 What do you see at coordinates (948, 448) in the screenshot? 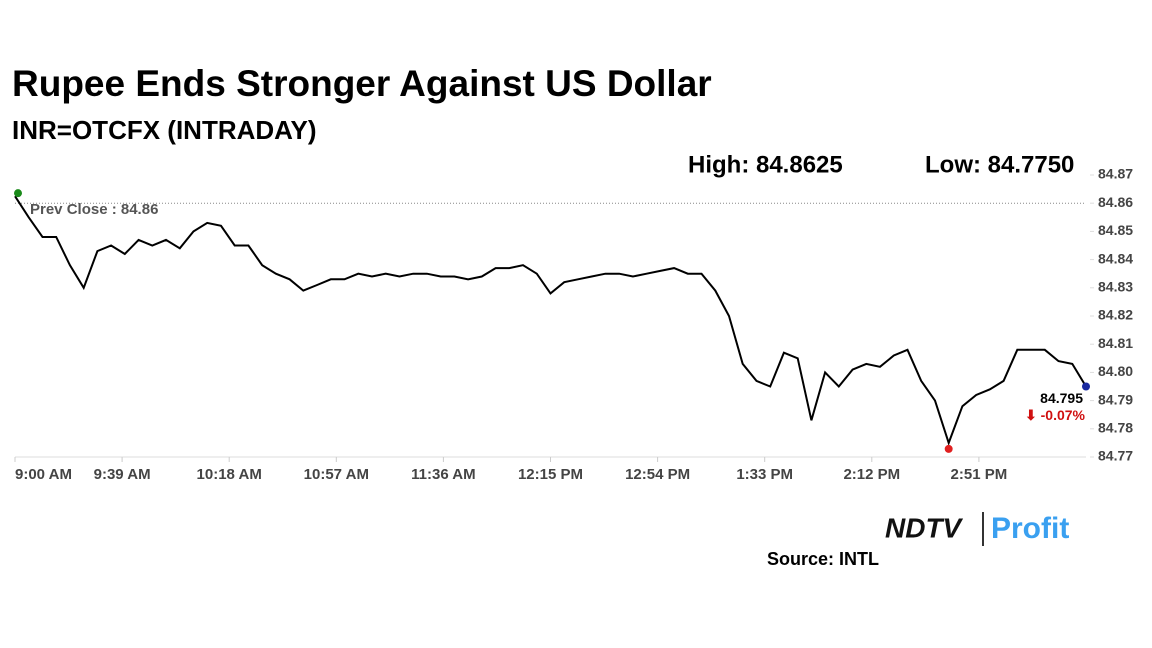
I see `low-dot` at bounding box center [948, 448].